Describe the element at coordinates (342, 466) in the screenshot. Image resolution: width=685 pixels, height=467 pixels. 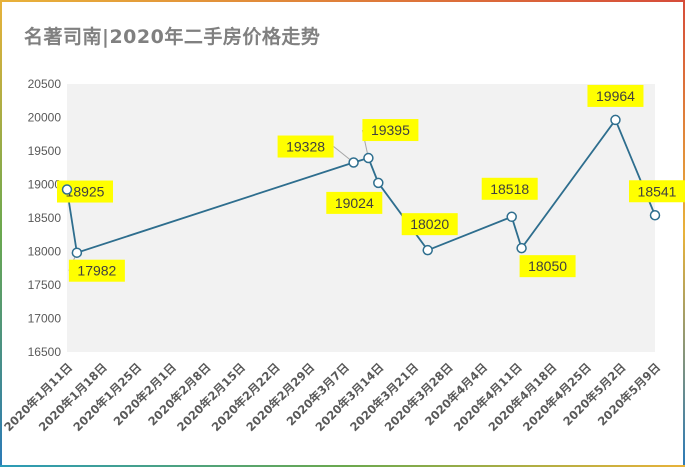
I see `frame-border-bottom` at that location.